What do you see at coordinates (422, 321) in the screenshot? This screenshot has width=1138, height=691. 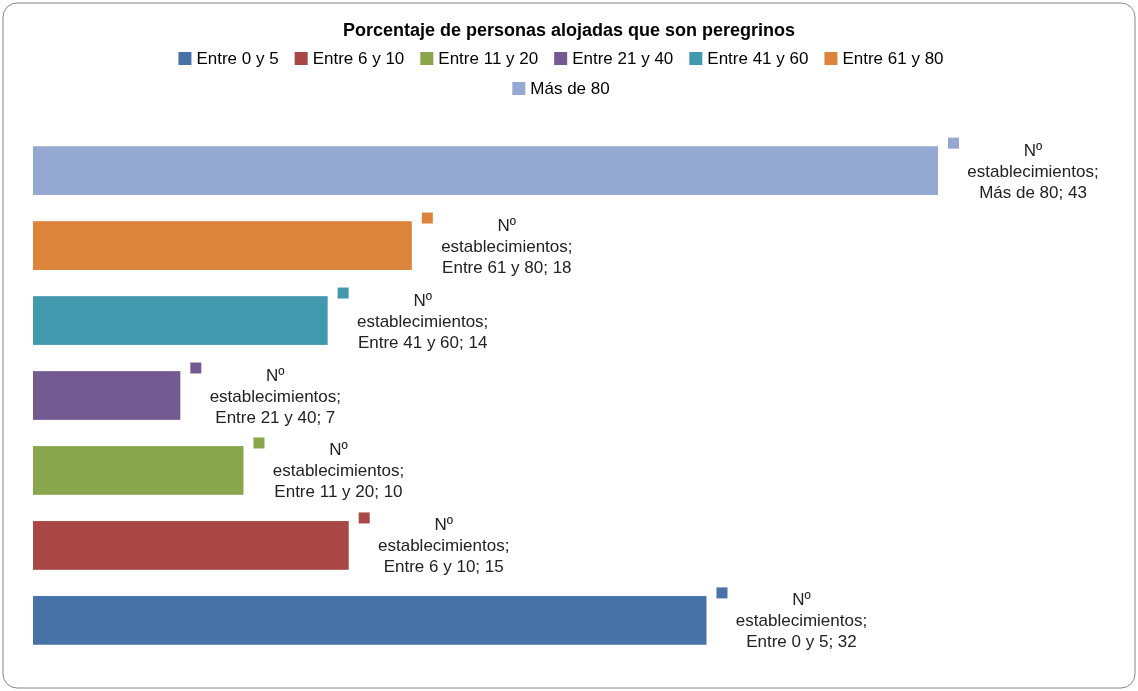 I see `data-label: Nº establecimientos; Entre 41 y 60; 14` at bounding box center [422, 321].